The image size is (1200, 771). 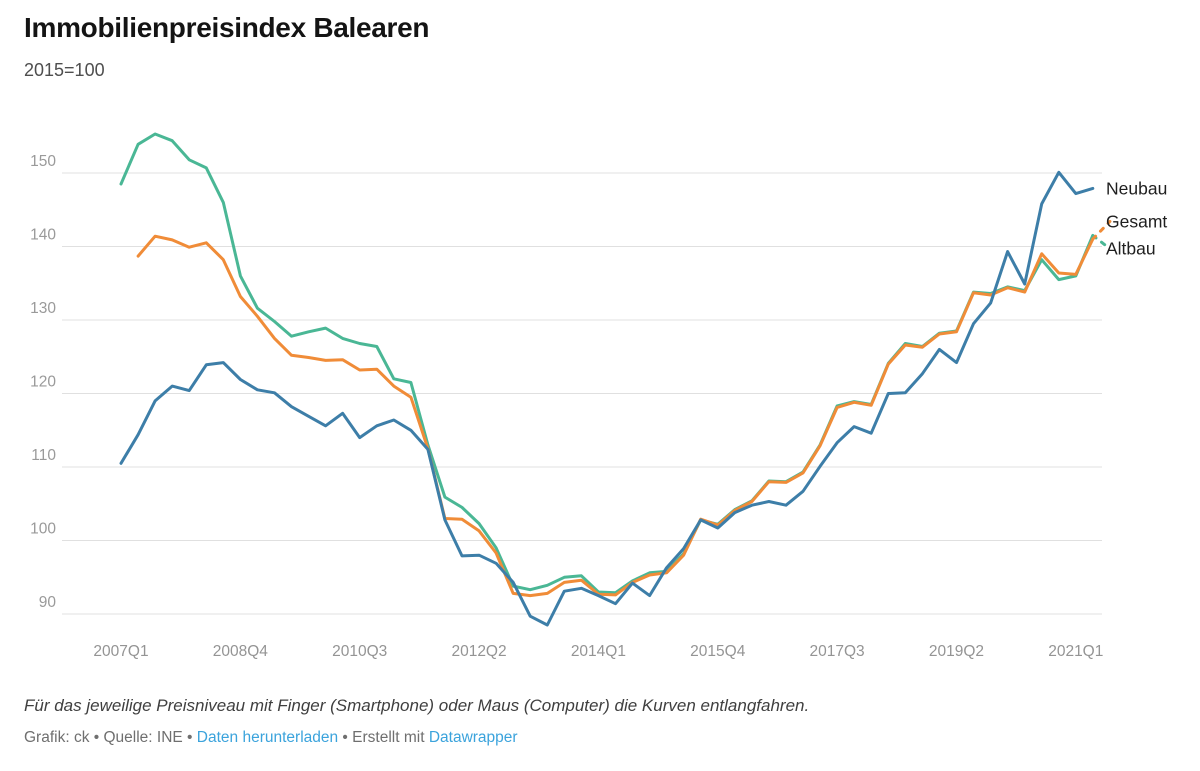 I want to click on series-line-gesamt-provisional-dashed, so click(x=1101, y=230).